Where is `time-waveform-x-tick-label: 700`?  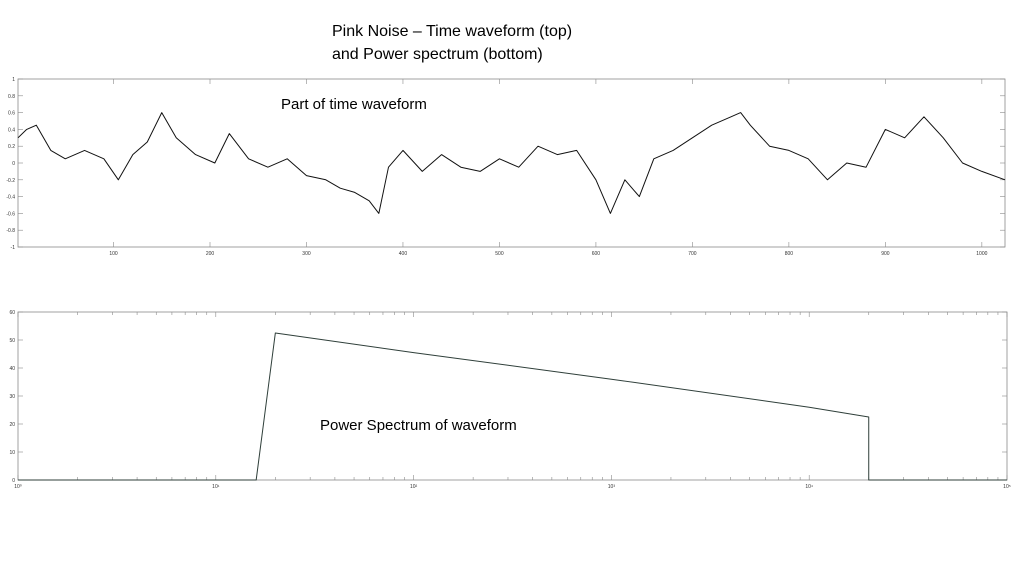
time-waveform-x-tick-label: 700 is located at coordinates (692, 254).